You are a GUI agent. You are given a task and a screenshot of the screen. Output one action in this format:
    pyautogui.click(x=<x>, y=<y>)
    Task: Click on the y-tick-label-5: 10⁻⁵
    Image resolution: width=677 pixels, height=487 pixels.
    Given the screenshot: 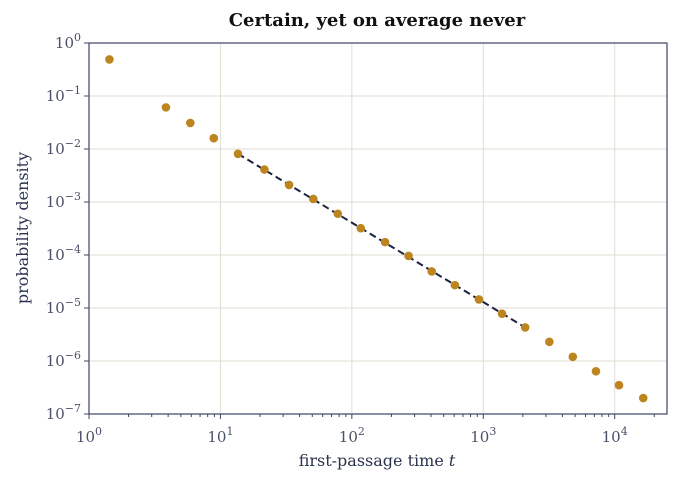 What is the action you would take?
    pyautogui.click(x=63, y=306)
    